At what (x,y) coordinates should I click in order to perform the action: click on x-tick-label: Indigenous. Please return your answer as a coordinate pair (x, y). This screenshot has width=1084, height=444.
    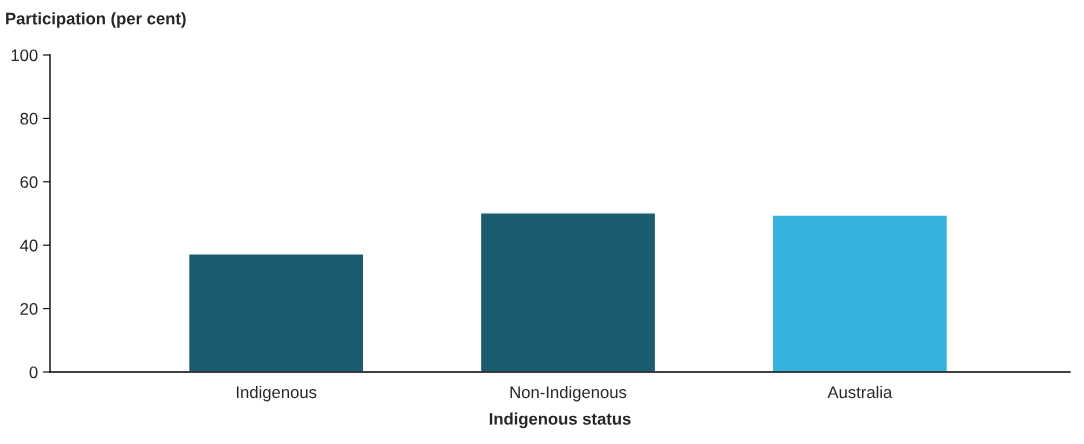
    Looking at the image, I should click on (276, 393).